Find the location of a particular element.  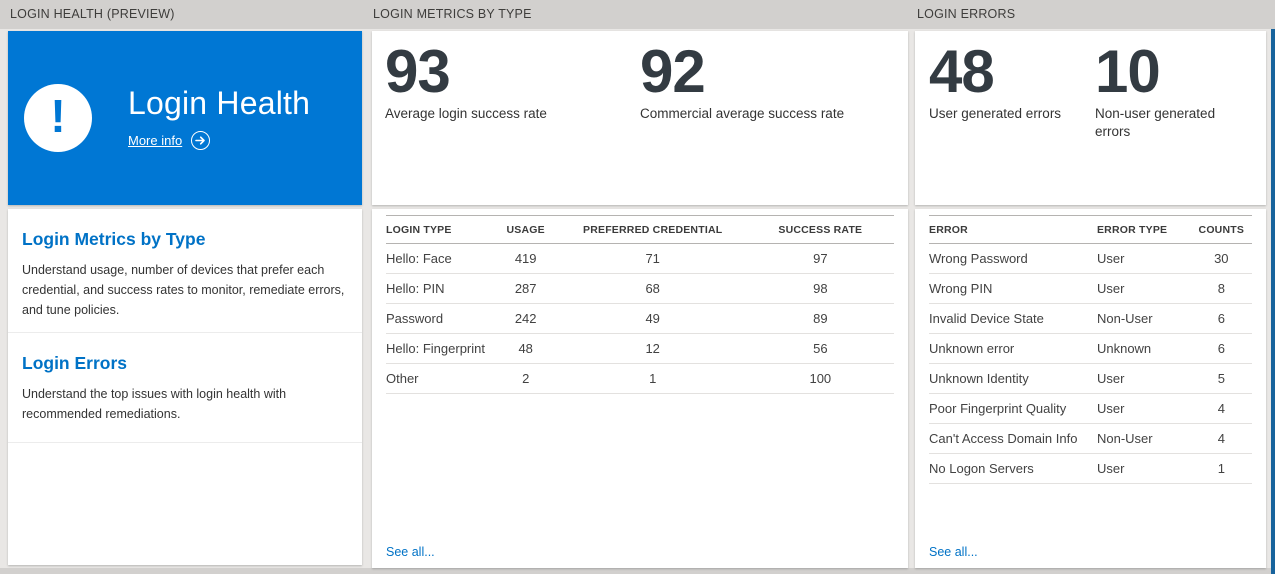

table-cell: 287 is located at coordinates (525, 288).